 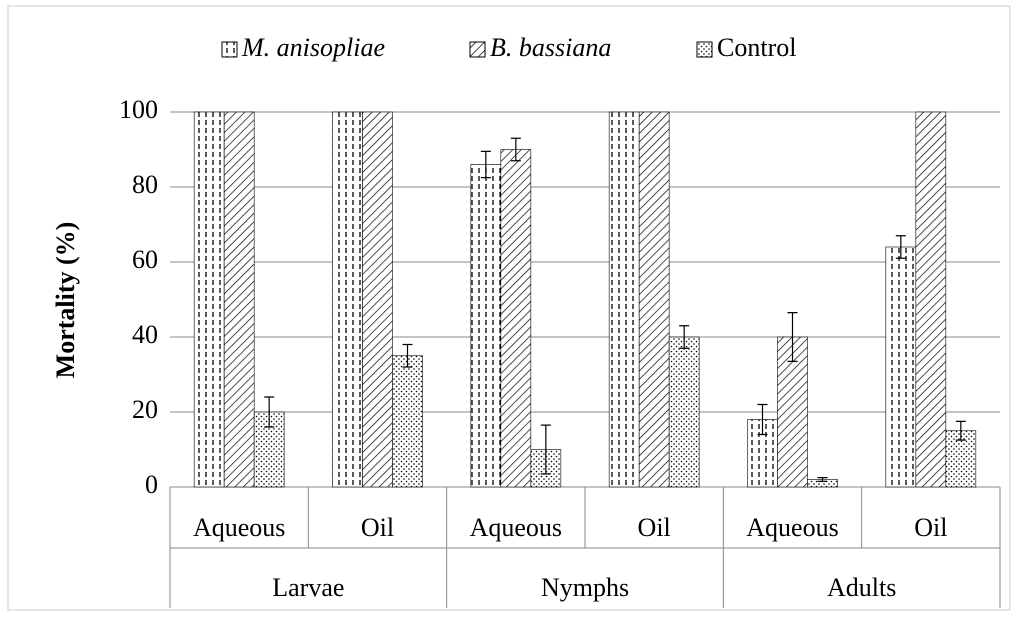 I want to click on group-label: Larvae, so click(x=308, y=587).